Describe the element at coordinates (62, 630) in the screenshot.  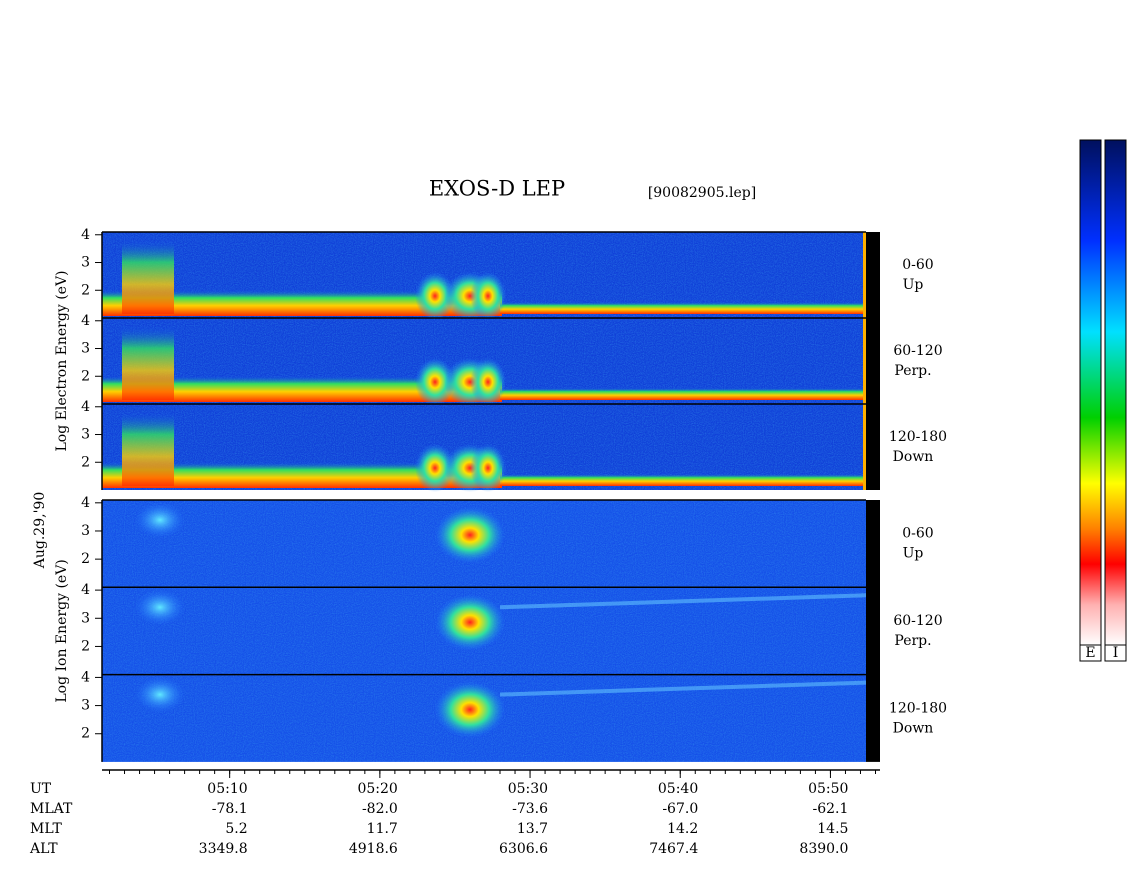
I see `y-axis-label: Log Ion Energy (eV)` at that location.